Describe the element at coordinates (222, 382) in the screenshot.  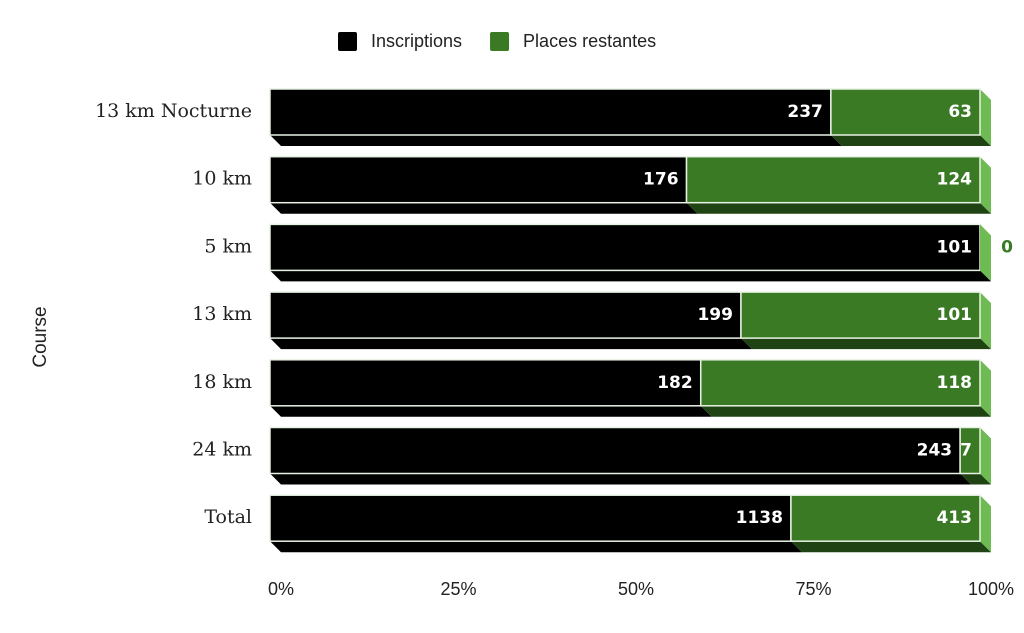
I see `category-label: 18 km` at that location.